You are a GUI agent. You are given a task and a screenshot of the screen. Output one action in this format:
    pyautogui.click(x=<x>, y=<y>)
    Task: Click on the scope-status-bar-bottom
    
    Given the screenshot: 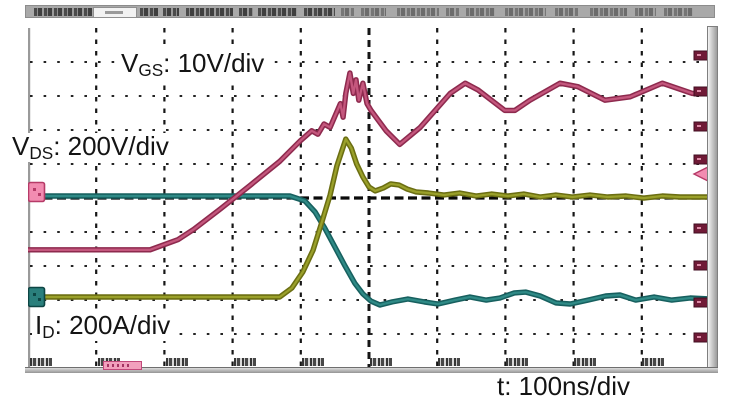 What is the action you would take?
    pyautogui.click(x=371, y=370)
    